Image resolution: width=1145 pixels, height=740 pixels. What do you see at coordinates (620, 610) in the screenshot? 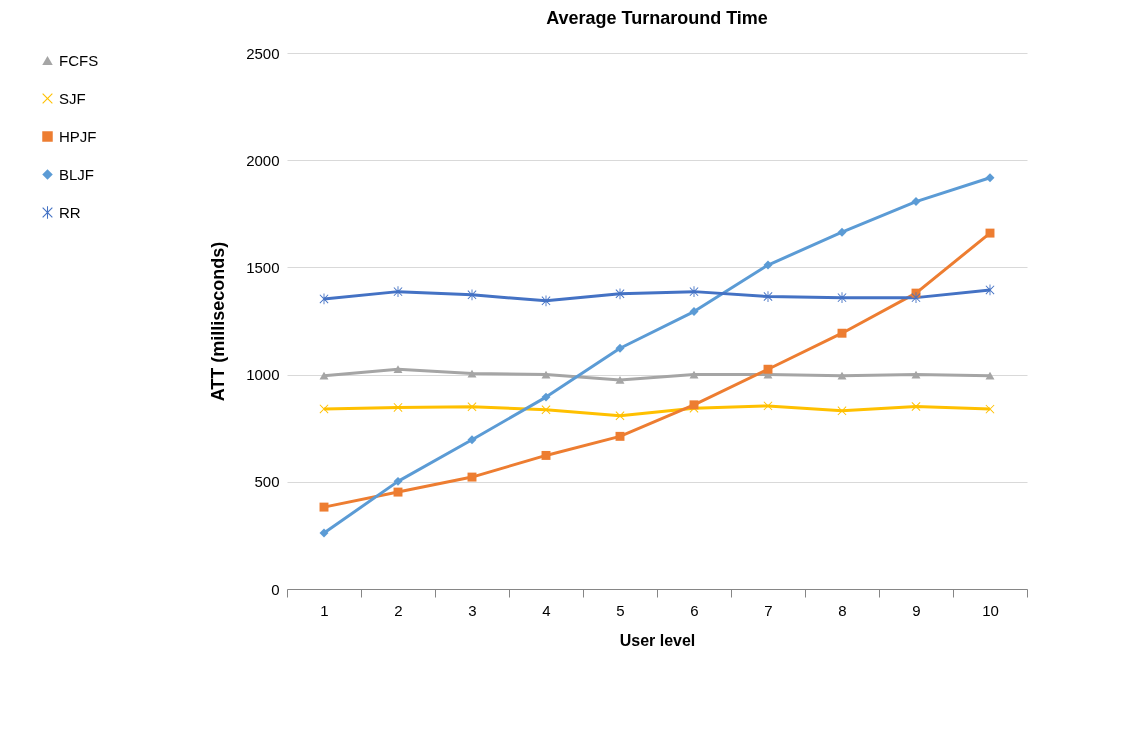
I see `x-tick-label: 5` at bounding box center [620, 610].